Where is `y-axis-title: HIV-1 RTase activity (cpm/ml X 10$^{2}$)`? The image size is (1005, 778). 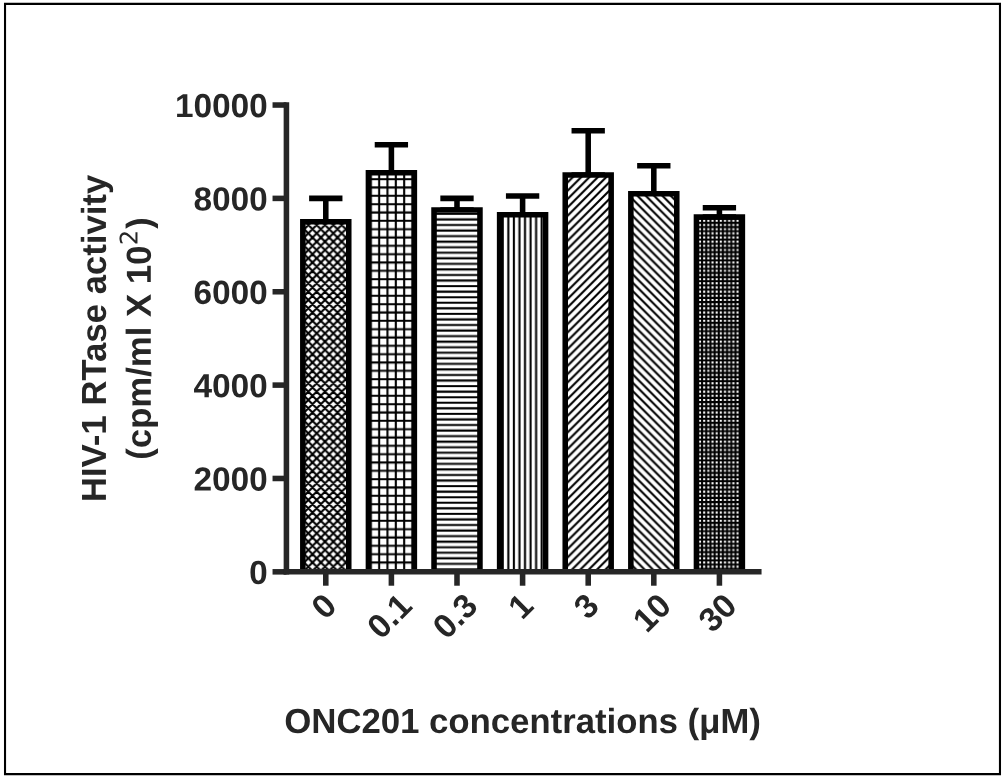 y-axis-title: HIV-1 RTase activity (cpm/ml X 10$^{2}$) is located at coordinates (119, 337).